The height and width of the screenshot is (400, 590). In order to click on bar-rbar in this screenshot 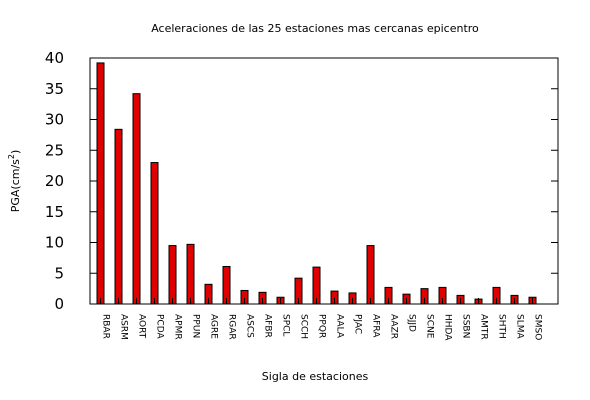, I will do `click(100, 183)`.